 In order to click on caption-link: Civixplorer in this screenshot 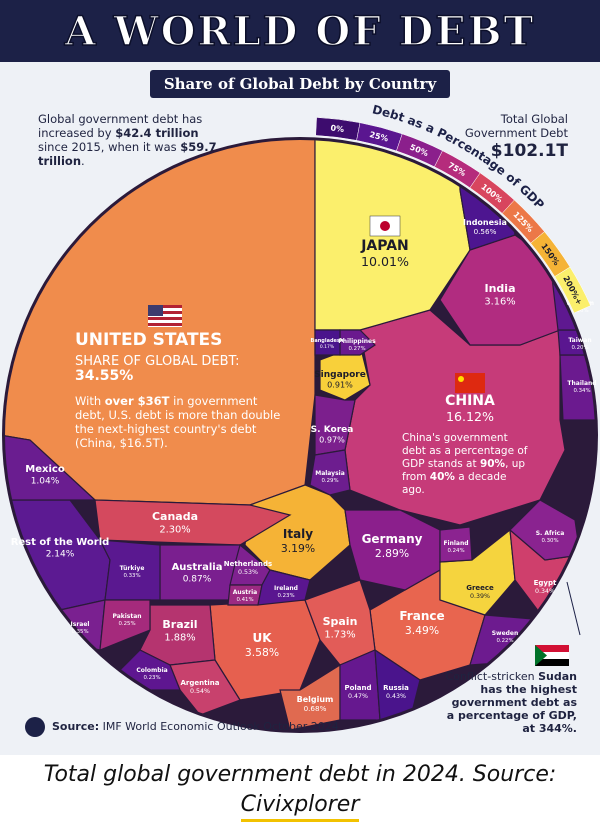, I will do `click(300, 807)`.